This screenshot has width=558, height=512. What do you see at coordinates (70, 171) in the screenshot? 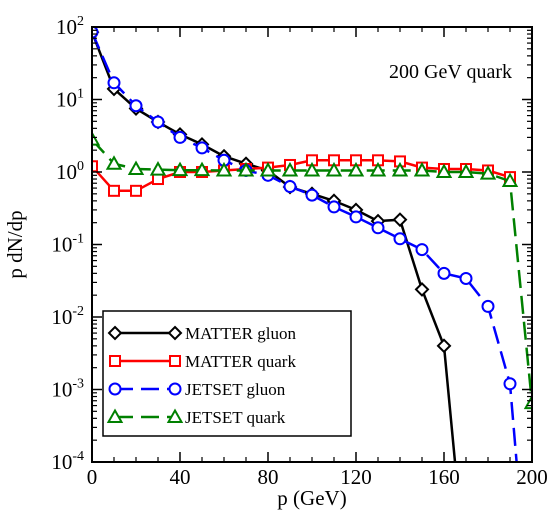
I see `y-tick-label: 10⁰` at bounding box center [70, 171].